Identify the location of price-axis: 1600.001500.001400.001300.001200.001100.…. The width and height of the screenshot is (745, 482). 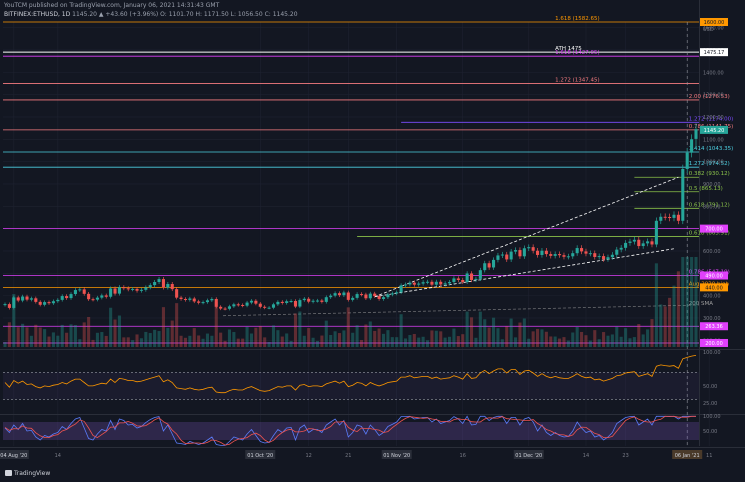
(714, 226).